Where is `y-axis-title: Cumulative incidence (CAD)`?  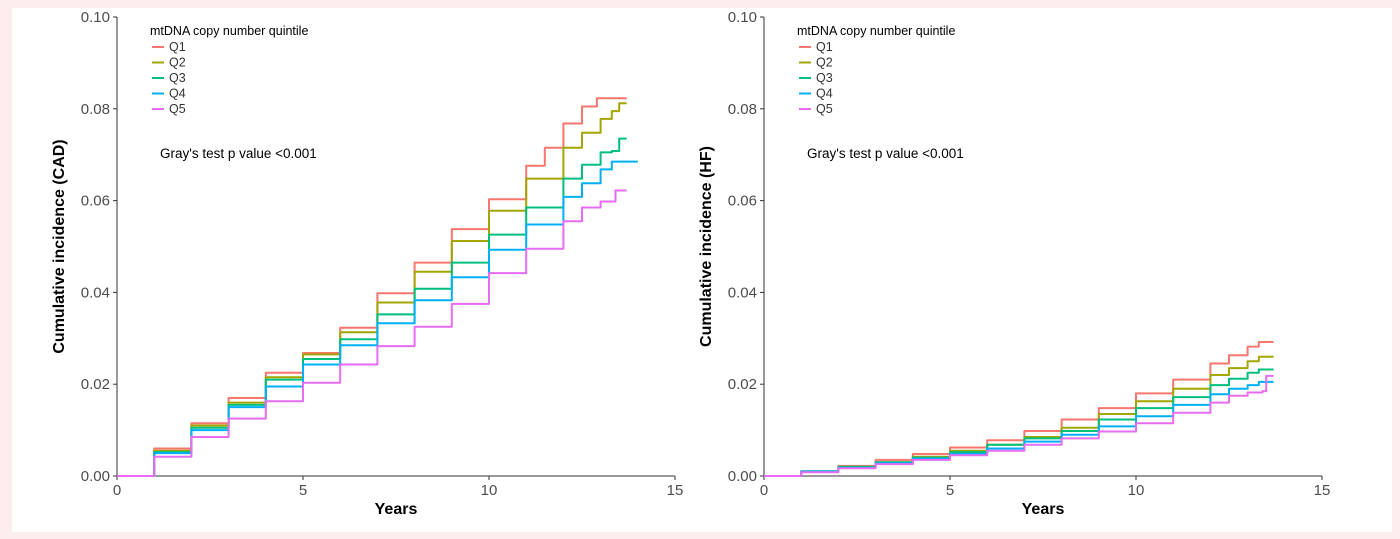
y-axis-title: Cumulative incidence (CAD) is located at coordinates (59, 246).